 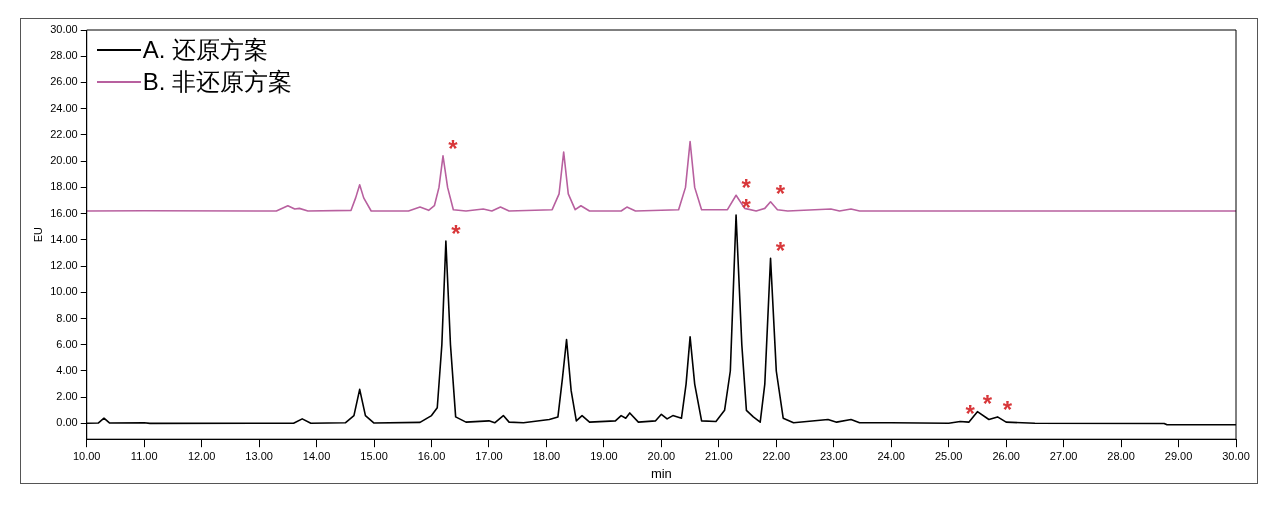 What do you see at coordinates (64, 107) in the screenshot?
I see `y-tick-label: 24.00` at bounding box center [64, 107].